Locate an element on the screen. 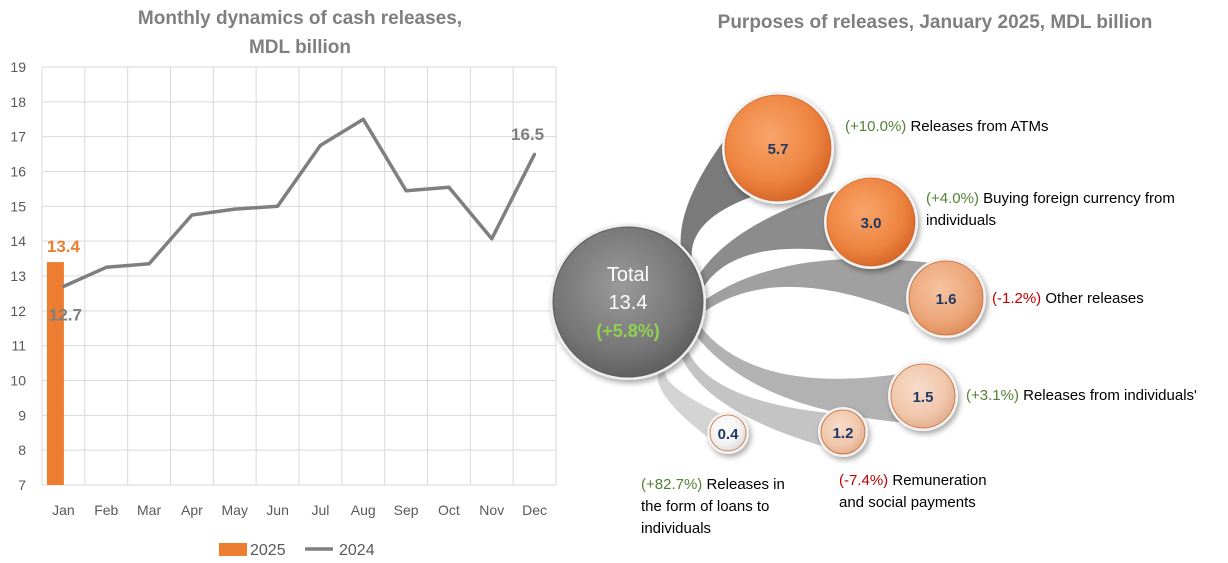  bubble-value: 3.0 is located at coordinates (871, 223).